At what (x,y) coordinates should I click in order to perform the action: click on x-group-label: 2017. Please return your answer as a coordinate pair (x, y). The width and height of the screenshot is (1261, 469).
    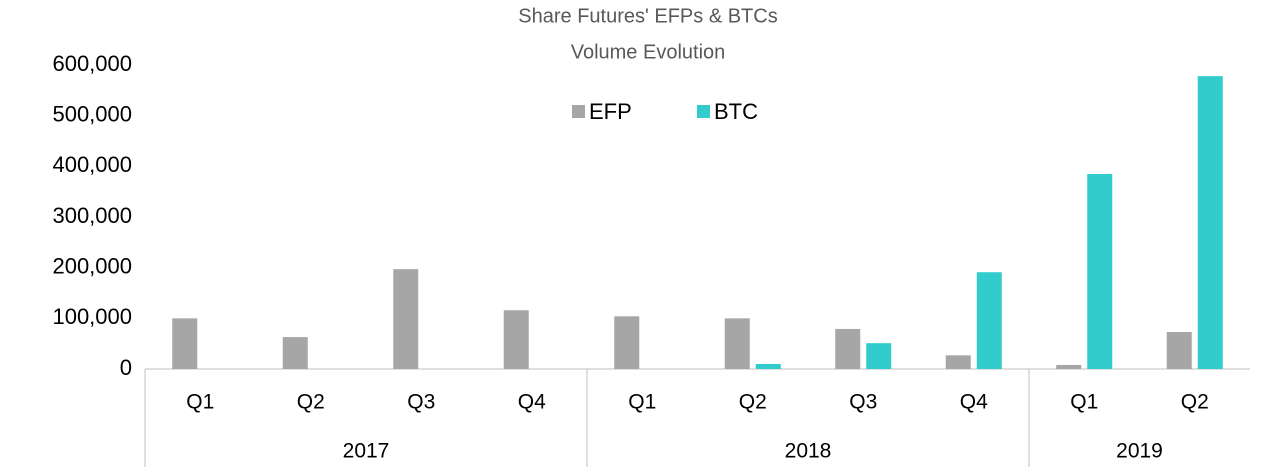
    Looking at the image, I should click on (366, 451).